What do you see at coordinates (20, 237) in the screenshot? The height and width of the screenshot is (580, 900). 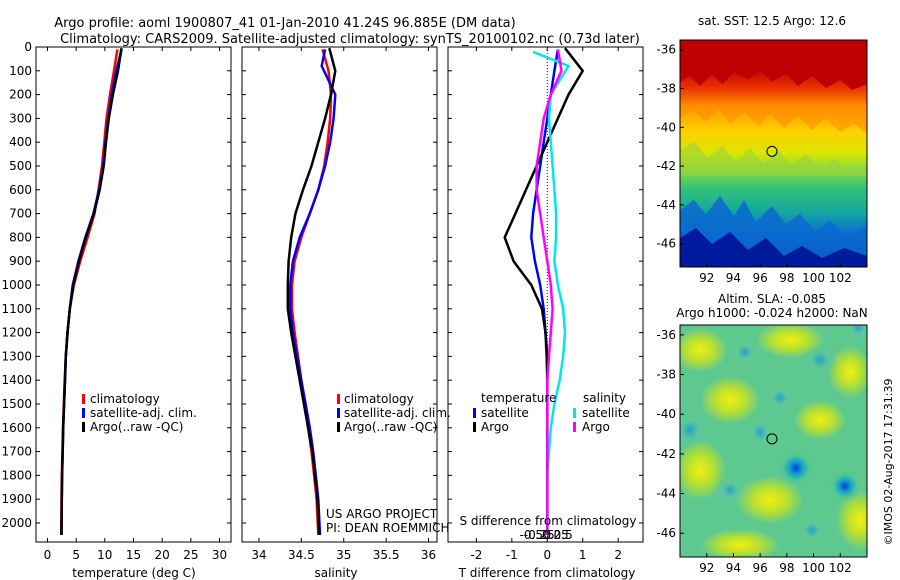 I see `depth-tick-label: 800` at bounding box center [20, 237].